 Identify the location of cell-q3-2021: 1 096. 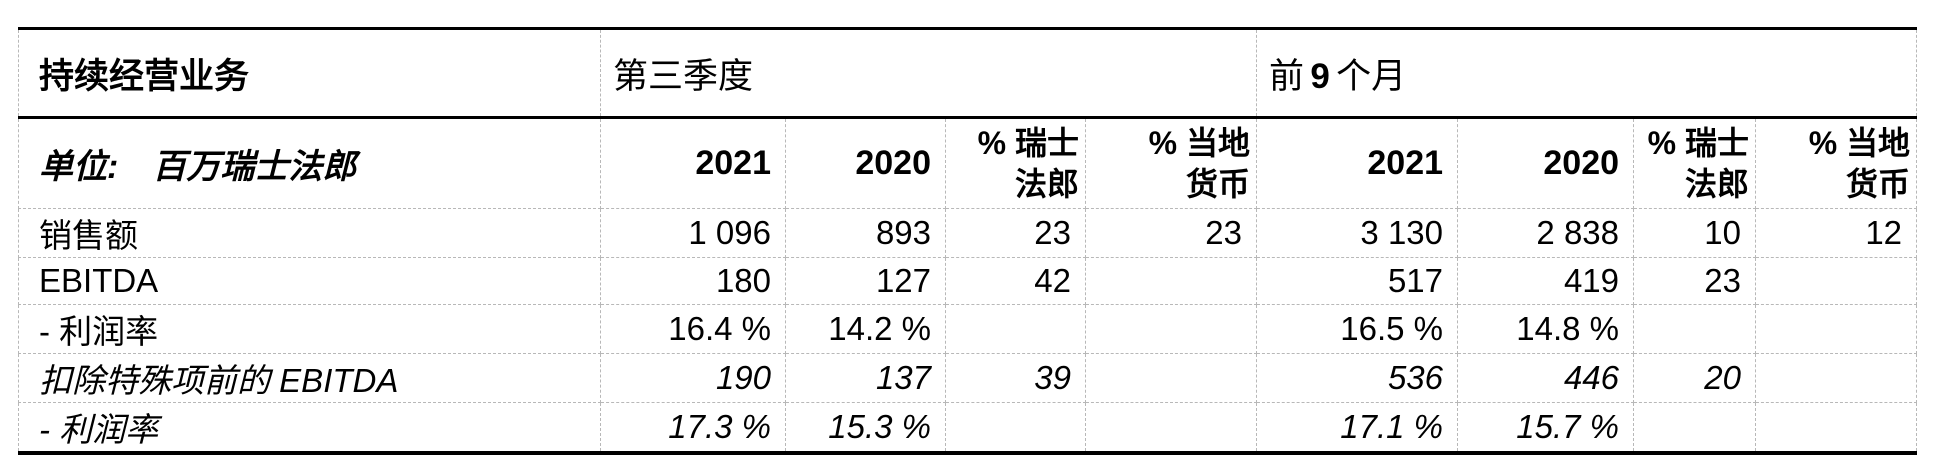
(693, 233).